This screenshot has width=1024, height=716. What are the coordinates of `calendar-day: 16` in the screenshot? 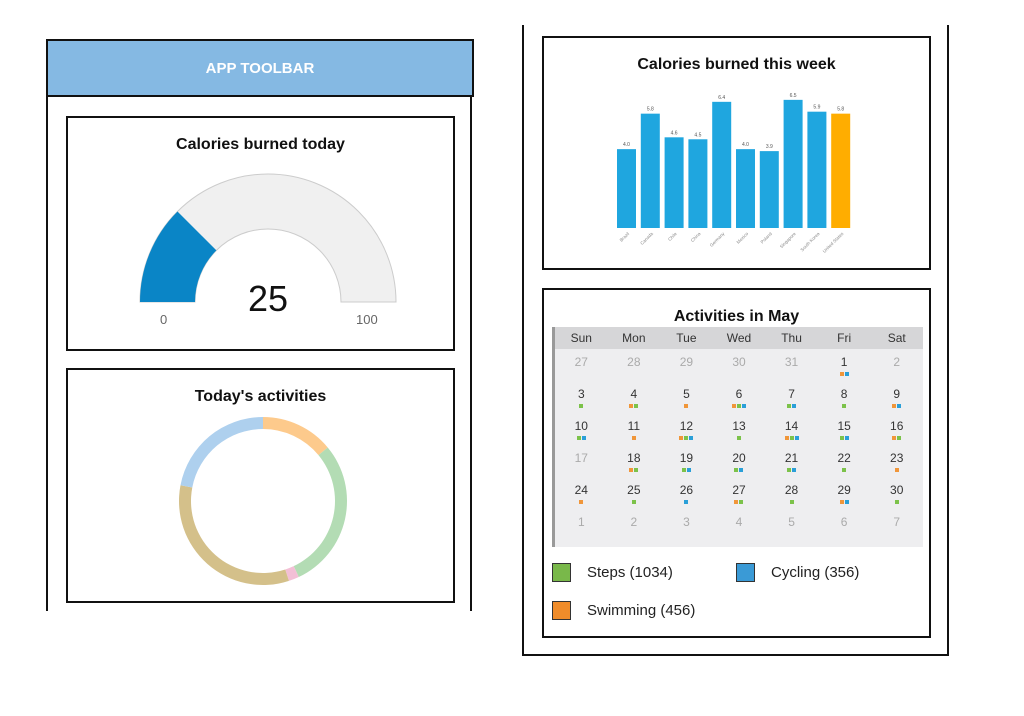 It's located at (896, 429).